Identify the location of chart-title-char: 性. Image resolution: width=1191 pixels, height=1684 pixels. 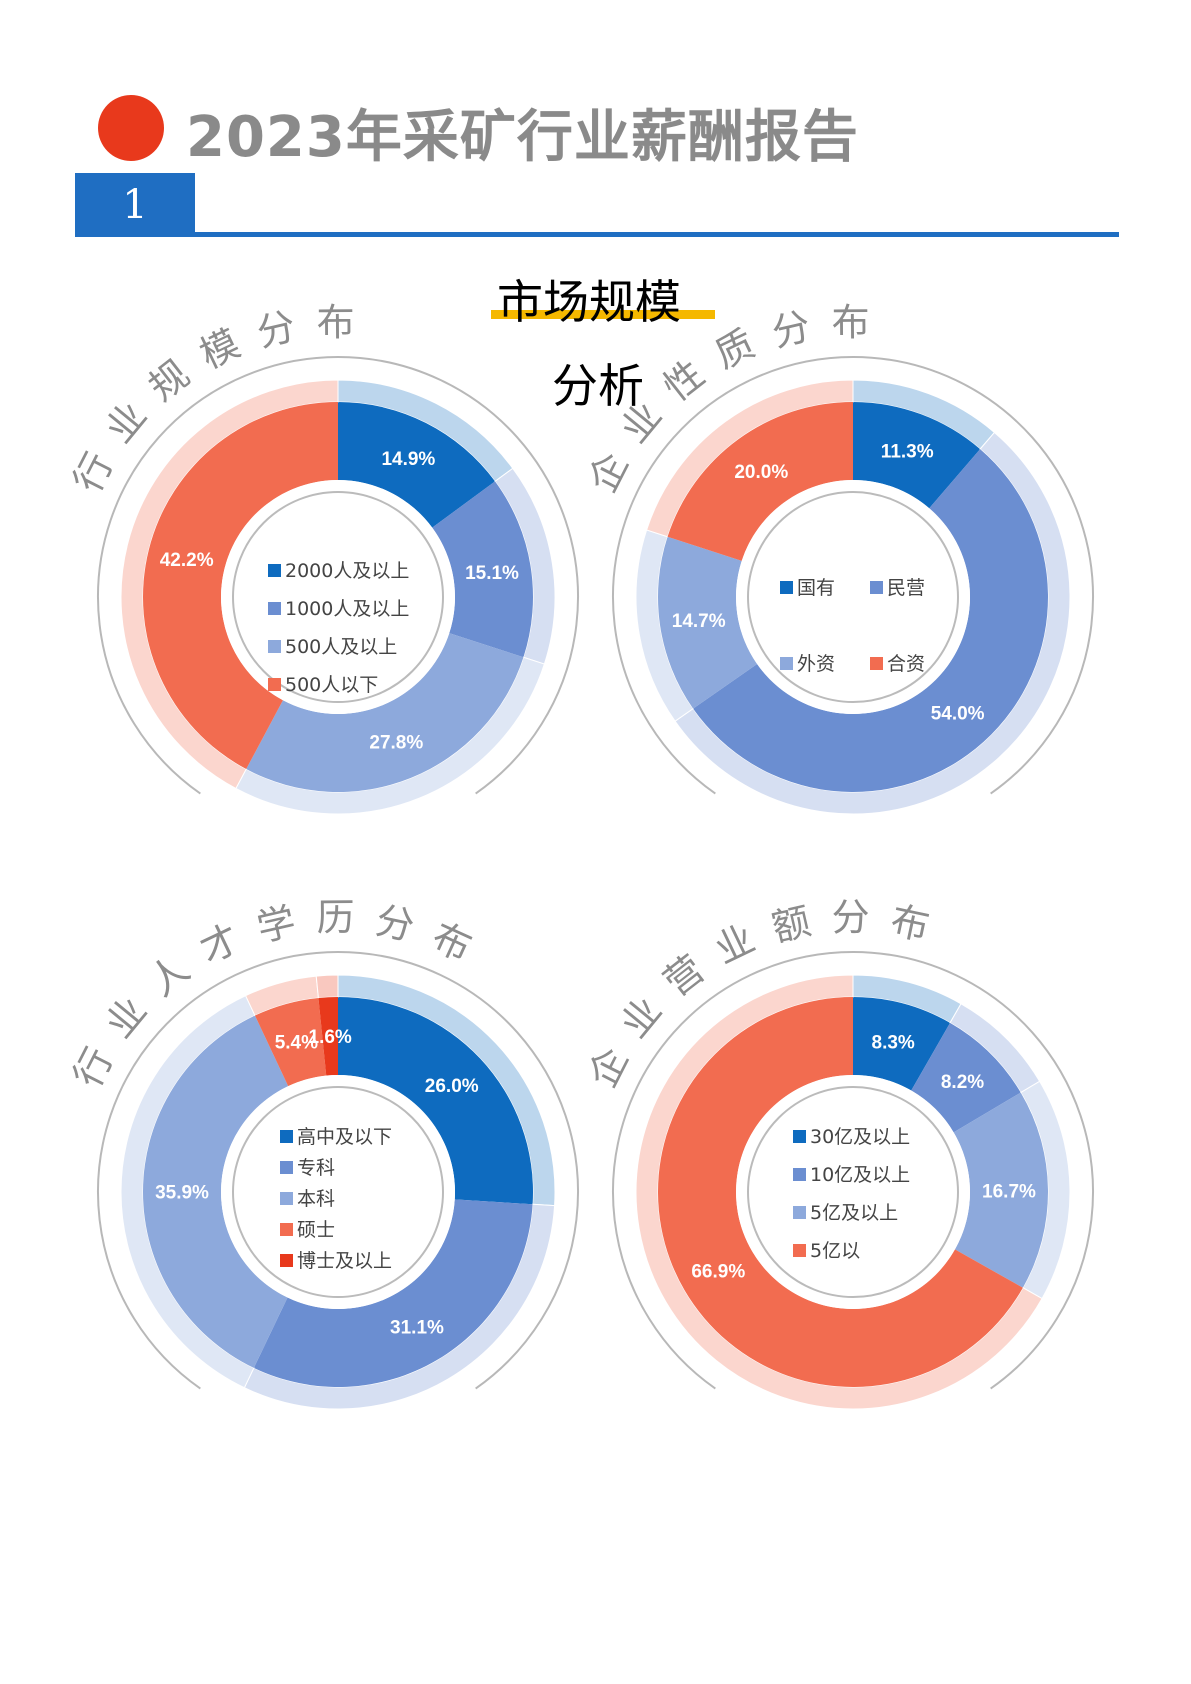
(683, 381).